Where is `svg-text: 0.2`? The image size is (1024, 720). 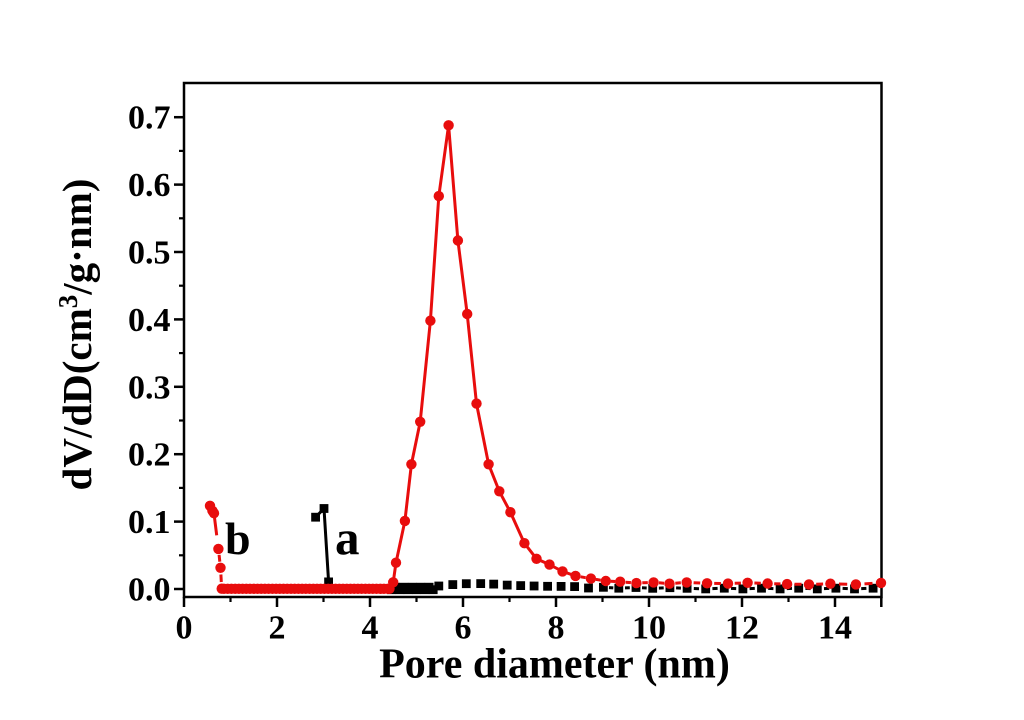
svg-text: 0.2 is located at coordinates (149, 455).